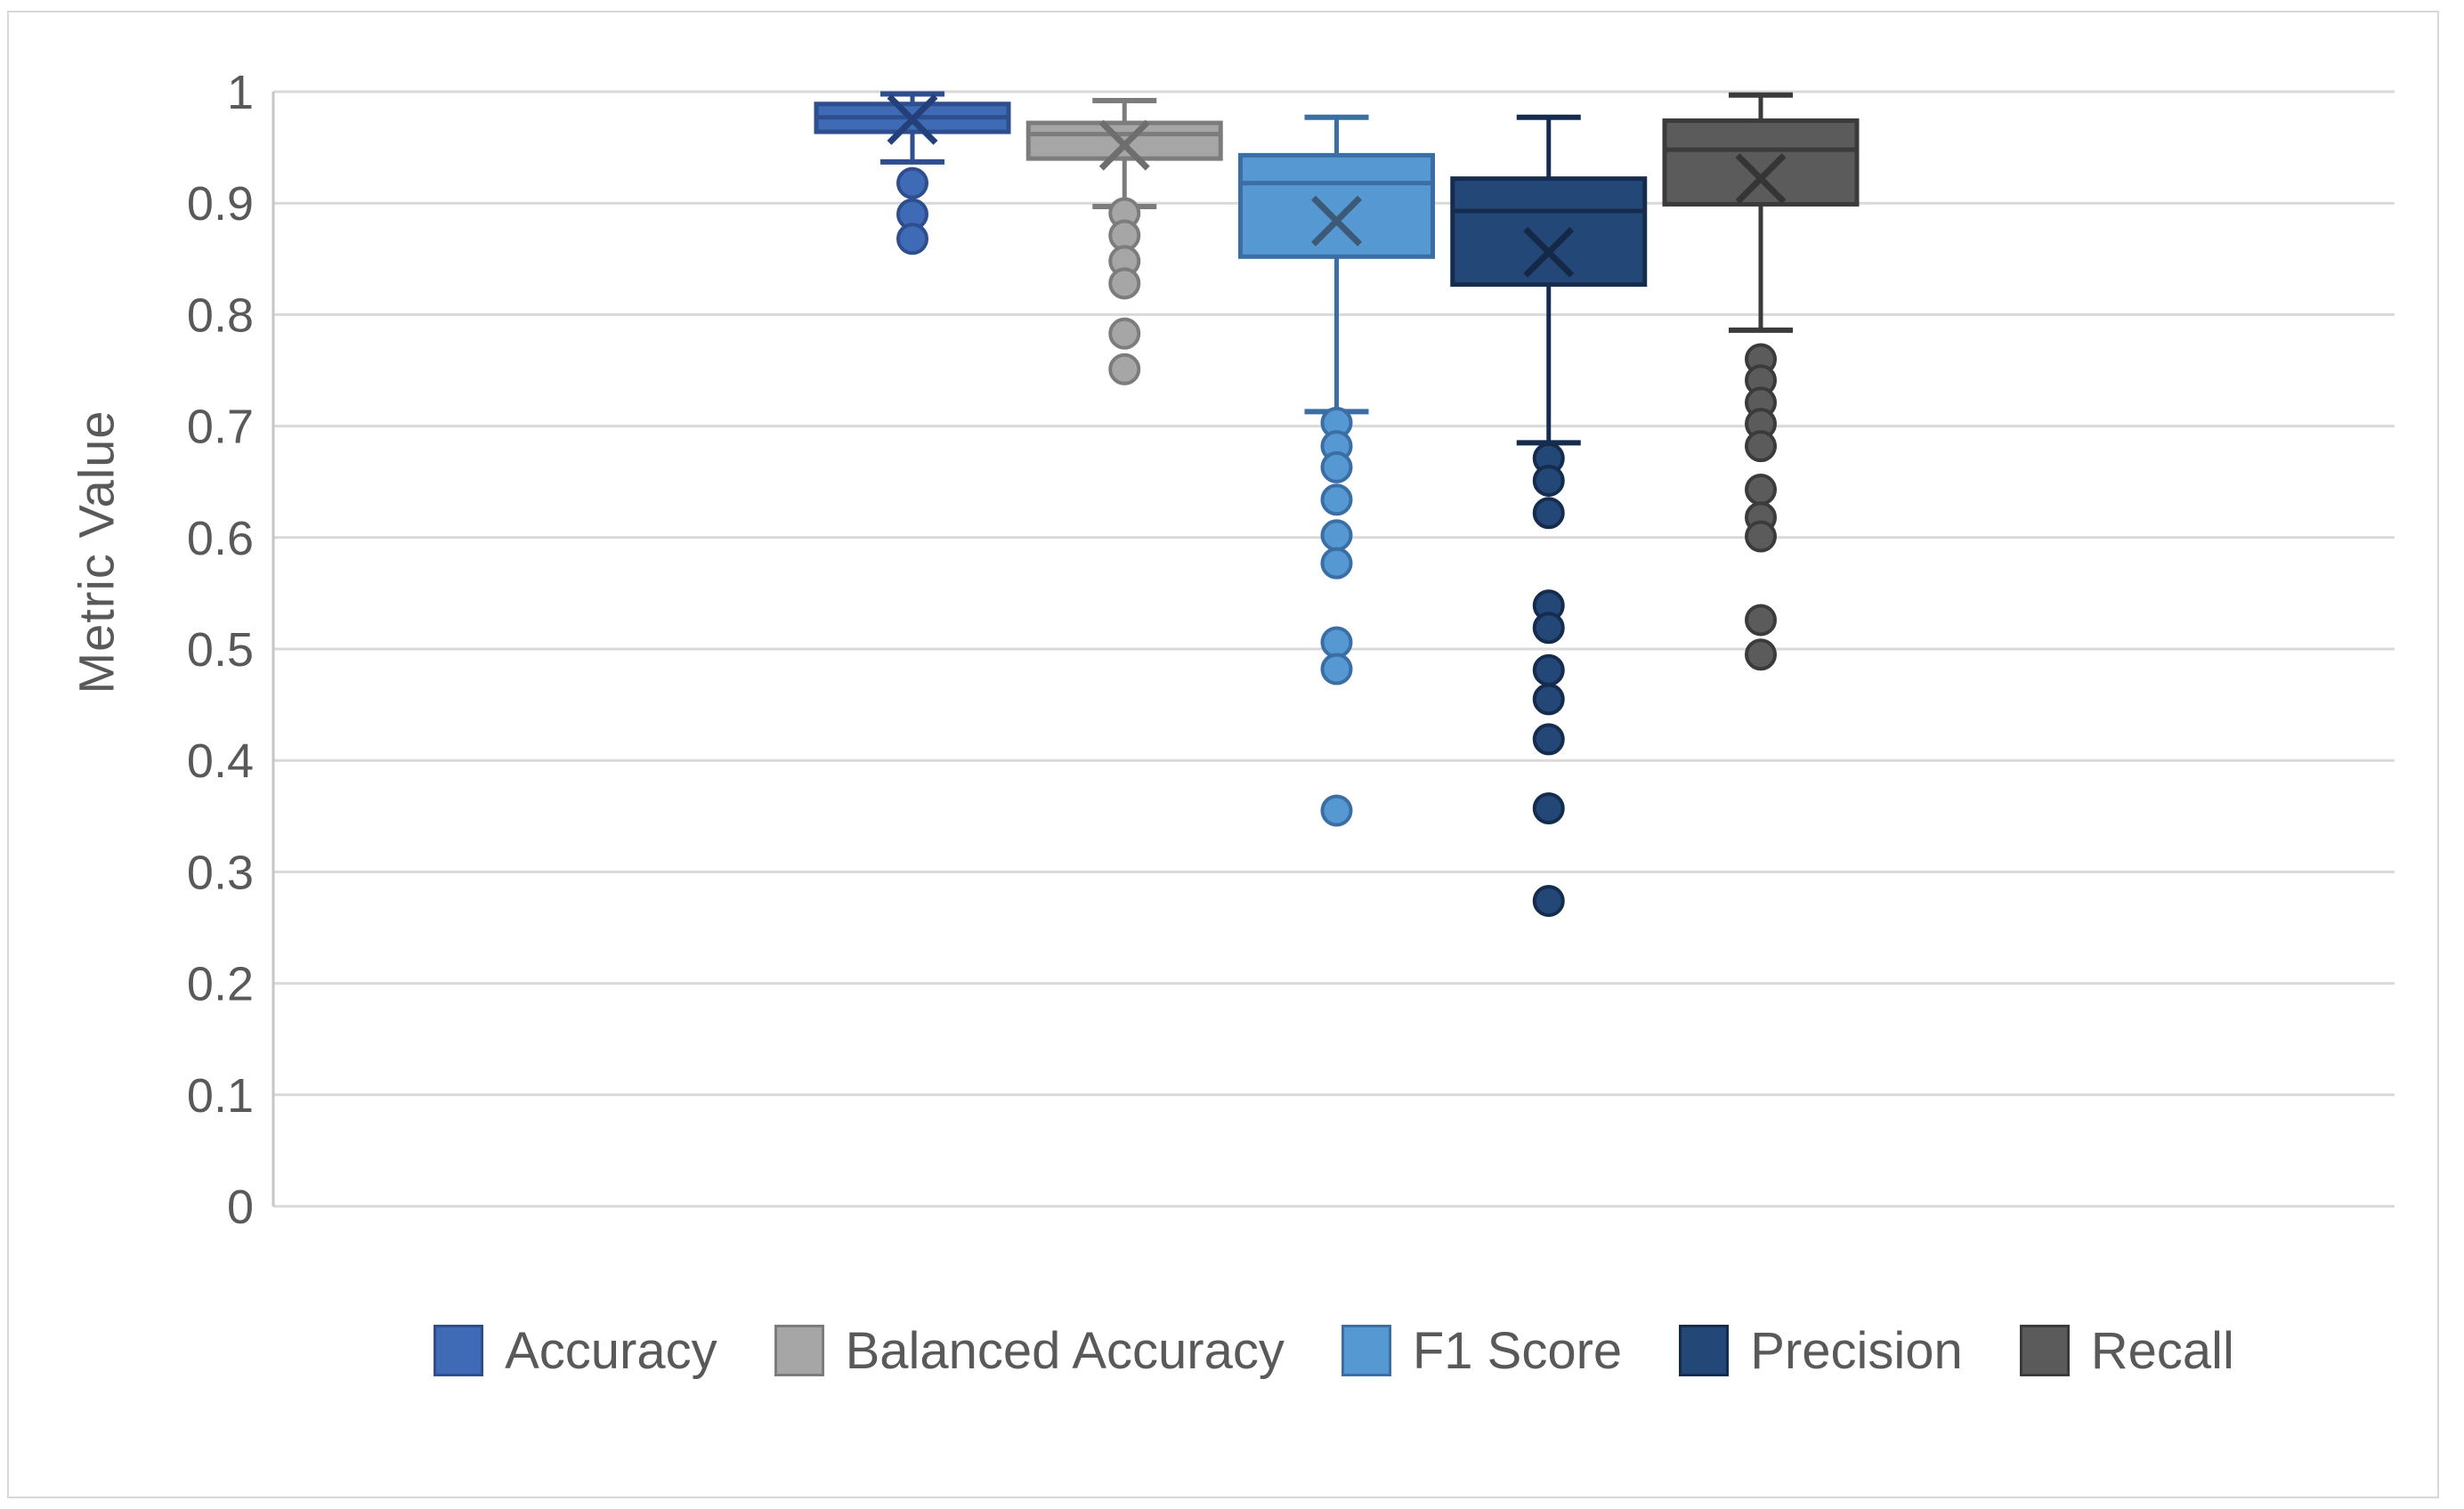 The height and width of the screenshot is (1509, 2464). I want to click on box-f1-score, so click(1336, 205).